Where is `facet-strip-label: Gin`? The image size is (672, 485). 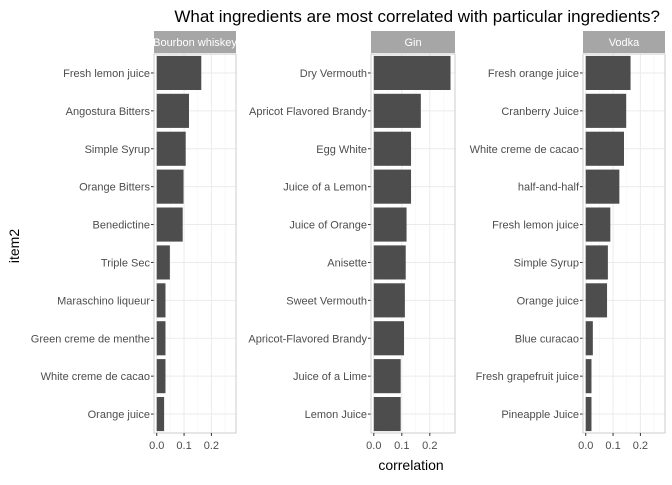
facet-strip-label: Gin is located at coordinates (412, 43).